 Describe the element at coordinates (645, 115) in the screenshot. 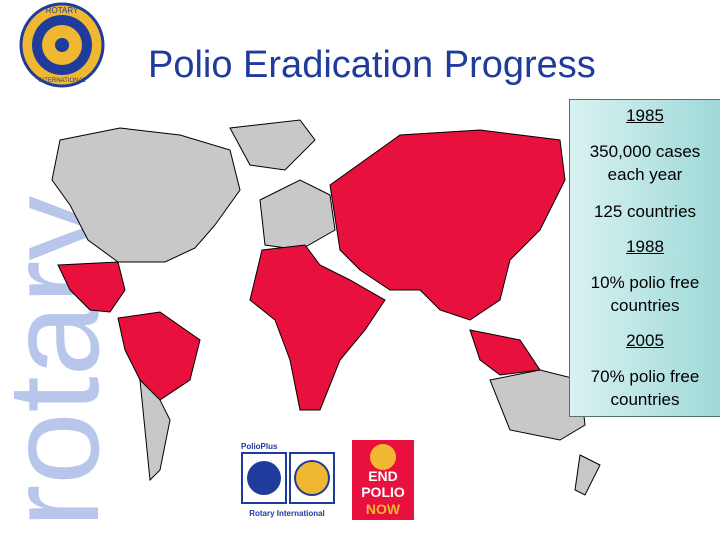

I see `year-heading: 1985` at that location.